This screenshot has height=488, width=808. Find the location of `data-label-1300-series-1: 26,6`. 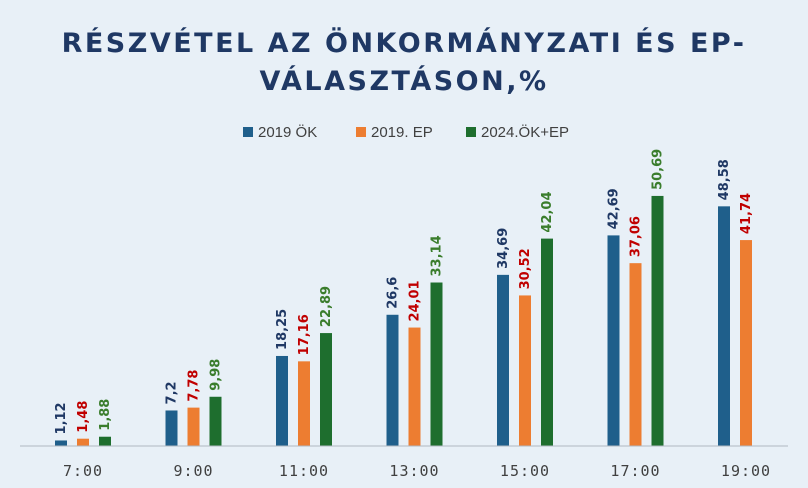

data-label-1300-series-1: 26,6 is located at coordinates (393, 293).